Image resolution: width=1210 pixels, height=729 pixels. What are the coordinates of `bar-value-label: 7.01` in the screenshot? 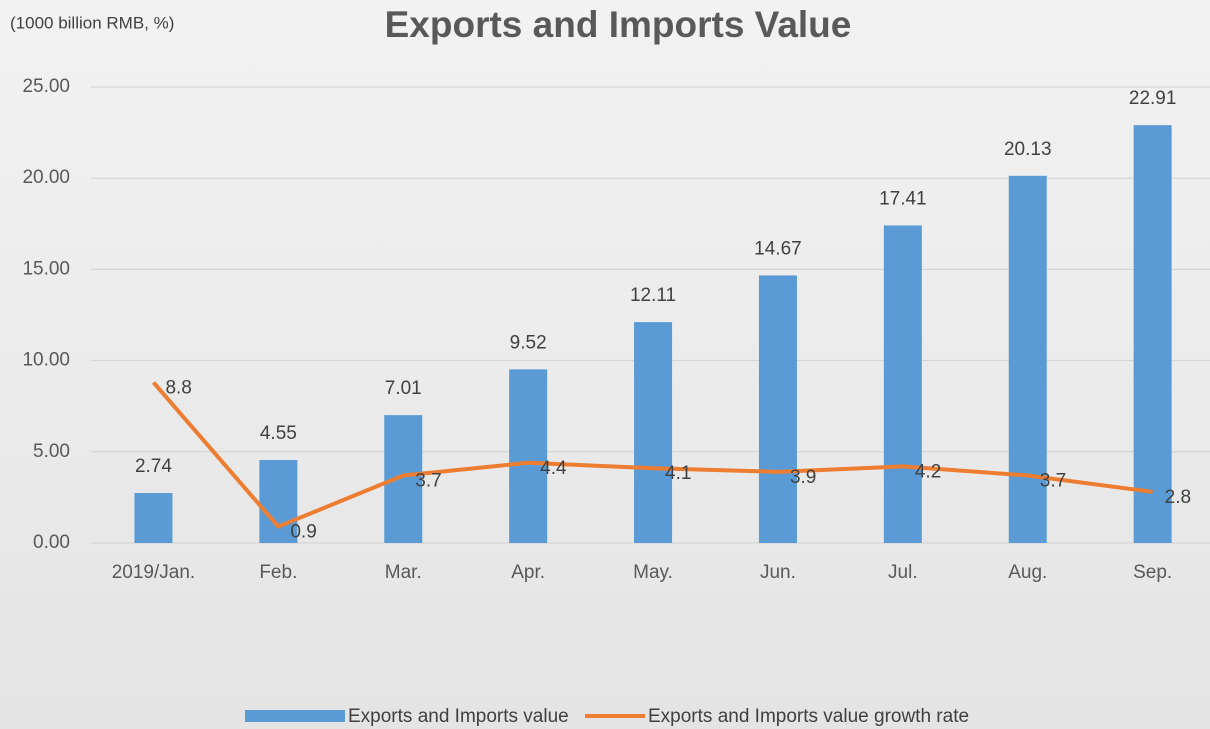 It's located at (403, 388).